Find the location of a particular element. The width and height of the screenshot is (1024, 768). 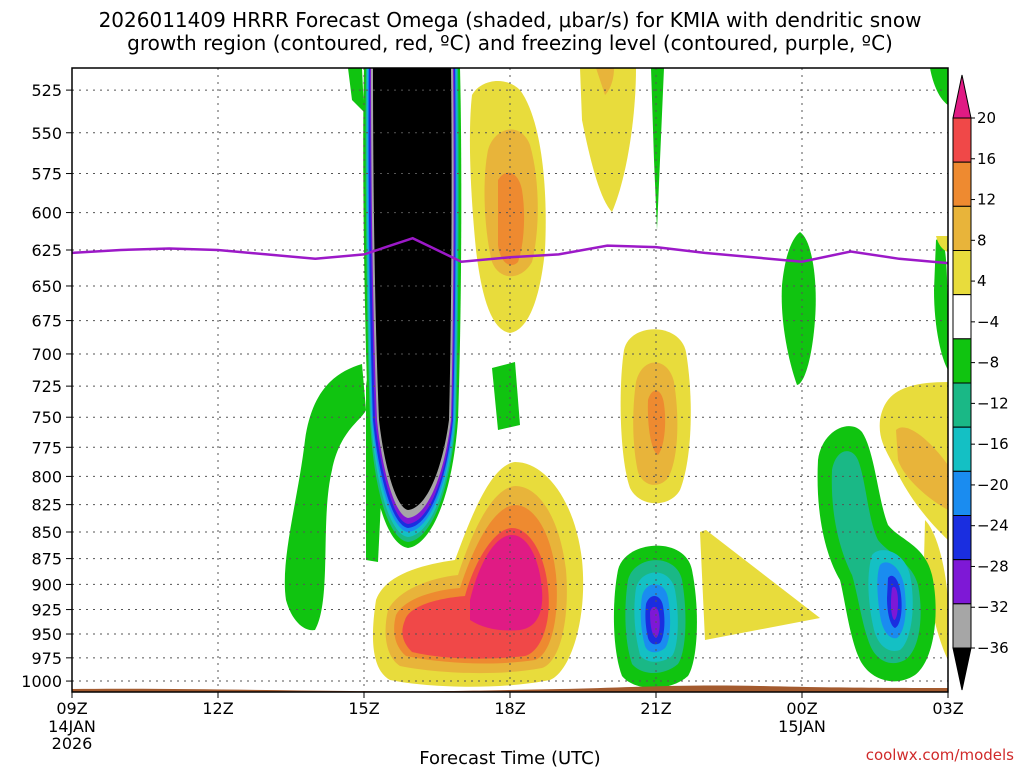

y-tick-label: 675 is located at coordinates (46, 321).